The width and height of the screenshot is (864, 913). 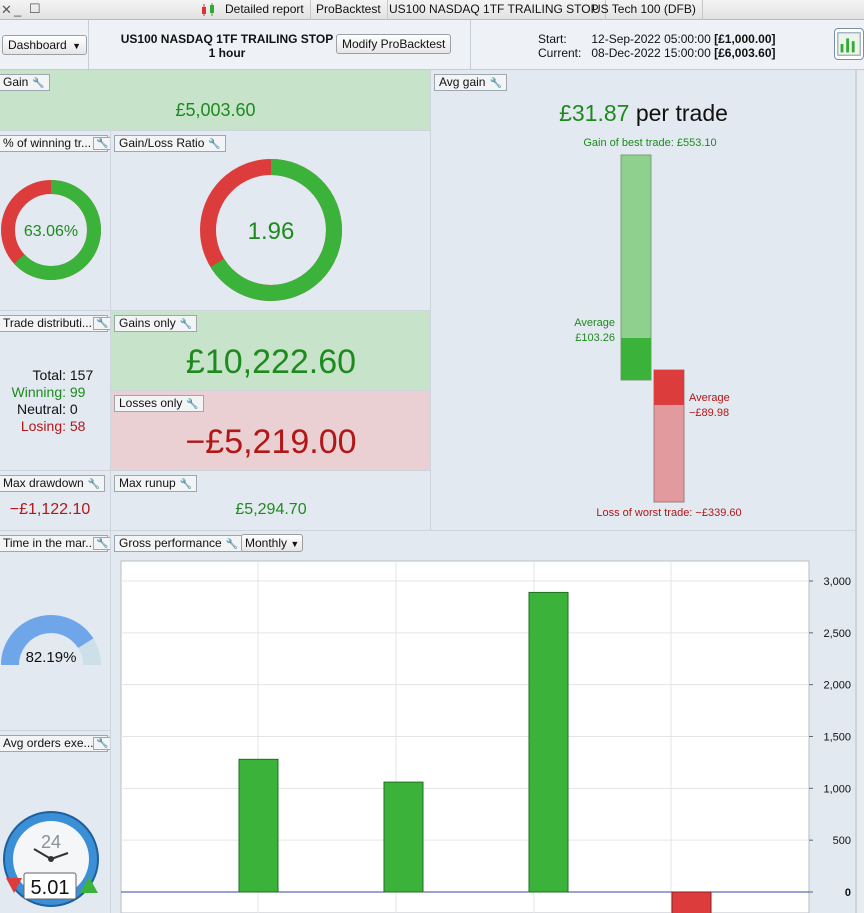 I want to click on gain-loss-ratio-panel: Gain/Loss Ratio 🔧 1.96, so click(x=271, y=221).